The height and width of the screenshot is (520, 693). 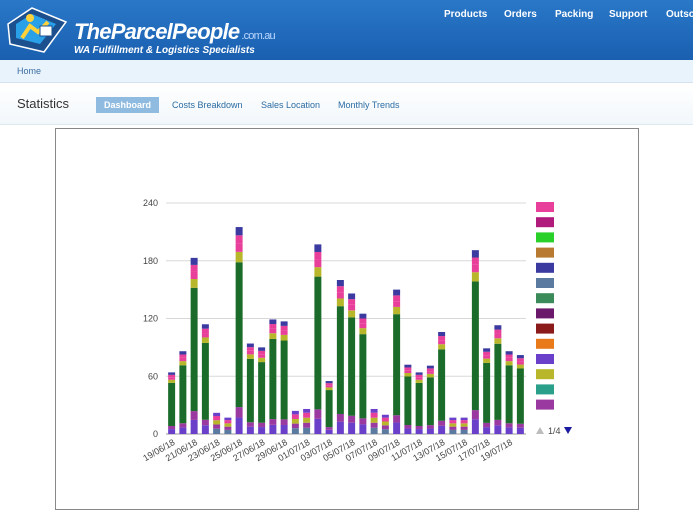 What do you see at coordinates (628, 14) in the screenshot?
I see `nav-support: Support` at bounding box center [628, 14].